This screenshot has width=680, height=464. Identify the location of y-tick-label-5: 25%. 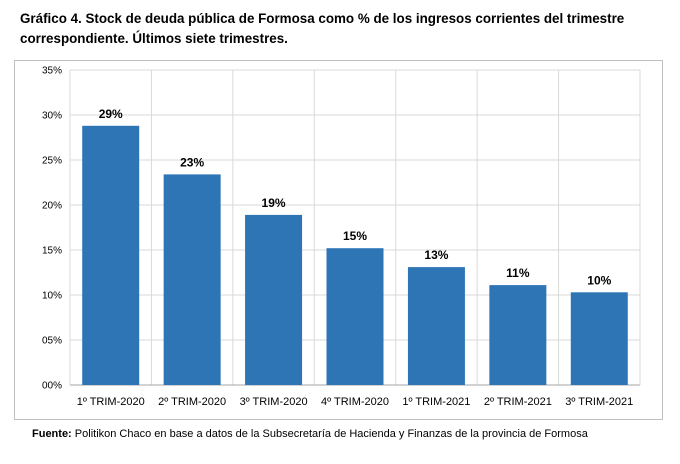
(52, 161).